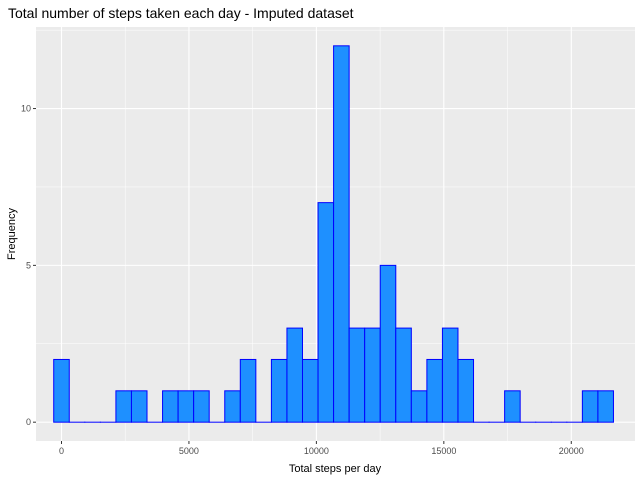  Describe the element at coordinates (316, 451) in the screenshot. I see `x-tick-label: 10000` at that location.